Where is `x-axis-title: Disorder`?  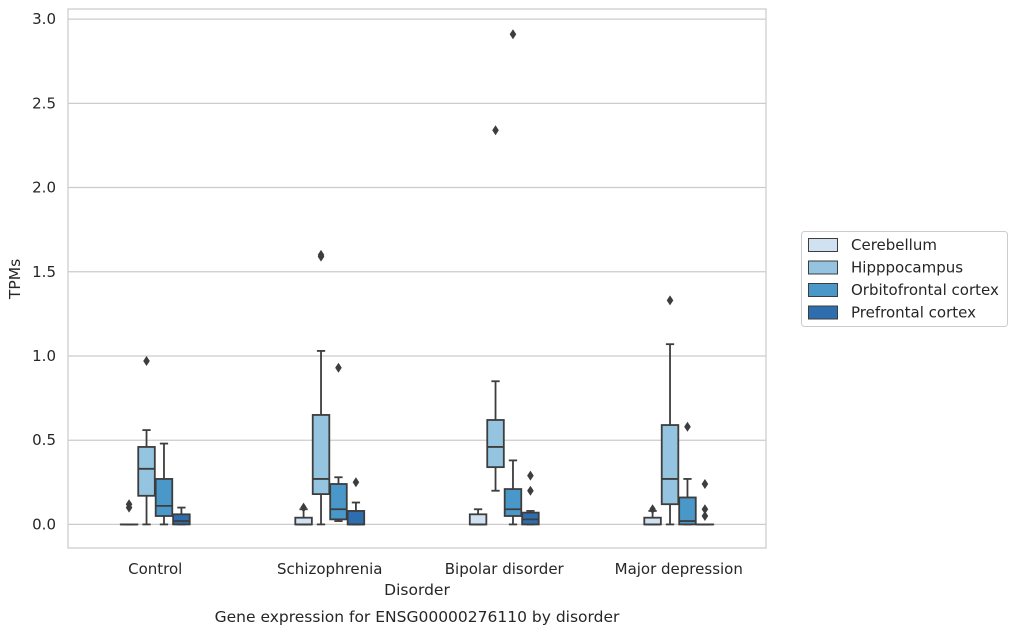
x-axis-title: Disorder is located at coordinates (417, 590).